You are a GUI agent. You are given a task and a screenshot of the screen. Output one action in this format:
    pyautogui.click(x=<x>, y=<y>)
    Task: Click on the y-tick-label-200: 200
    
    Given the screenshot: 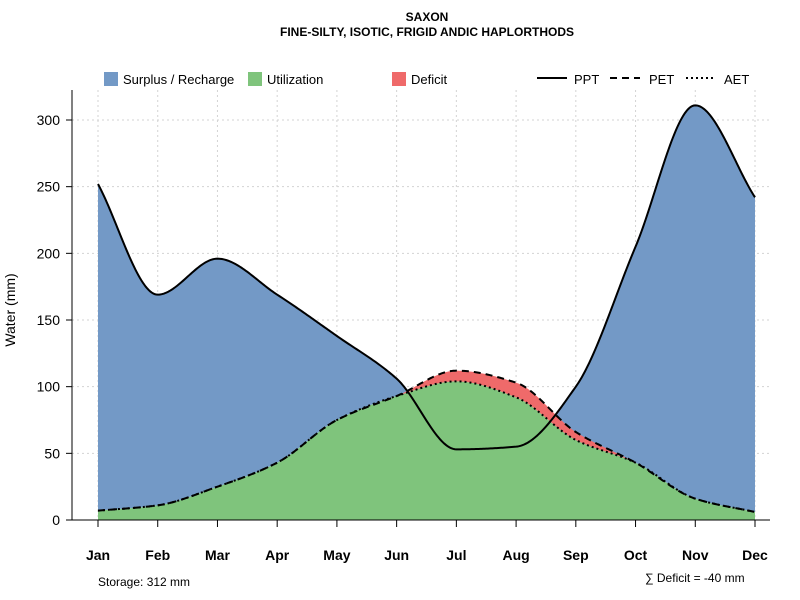 What is the action you would take?
    pyautogui.click(x=49, y=253)
    